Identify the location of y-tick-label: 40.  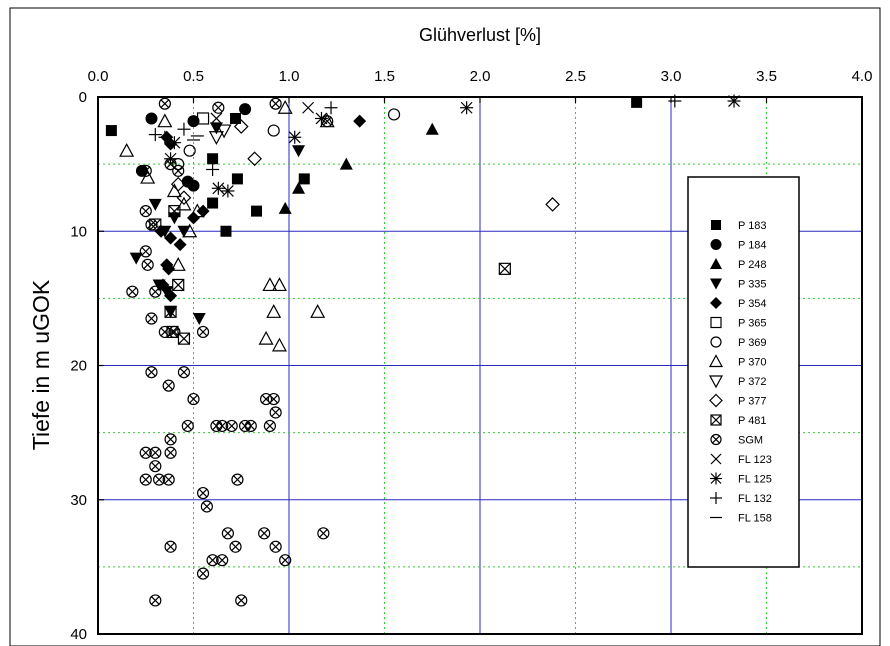
(78, 634).